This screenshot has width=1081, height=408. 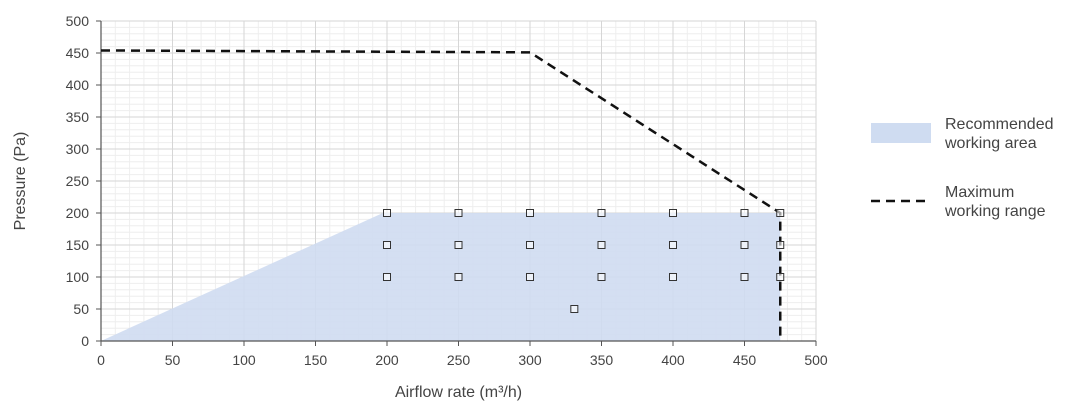 What do you see at coordinates (979, 192) in the screenshot?
I see `legend-label: Maximum` at bounding box center [979, 192].